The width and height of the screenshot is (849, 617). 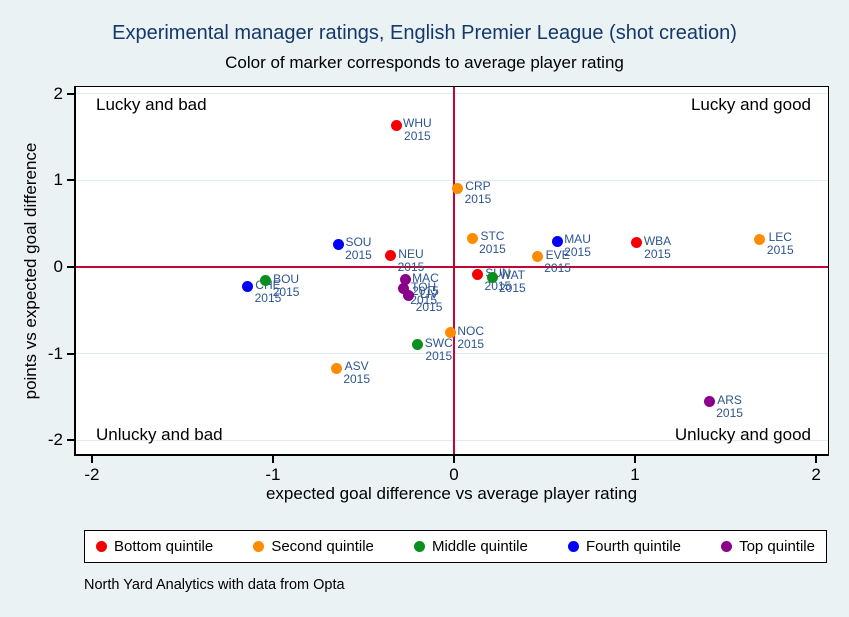 I want to click on marker-label: NEU 2015, so click(x=411, y=260).